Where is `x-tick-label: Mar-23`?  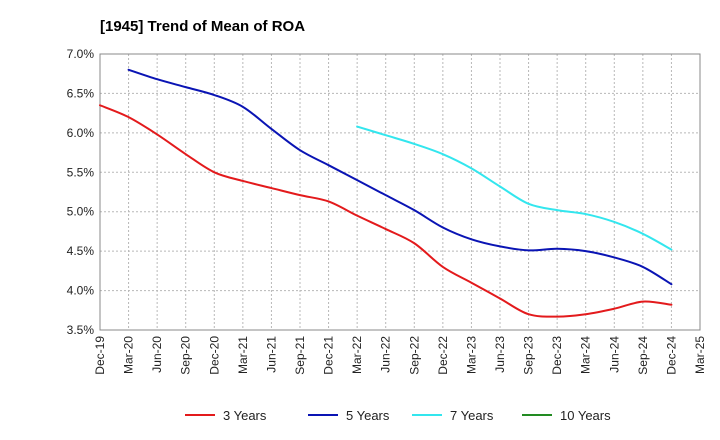
x-tick-label: Mar-23 is located at coordinates (471, 355).